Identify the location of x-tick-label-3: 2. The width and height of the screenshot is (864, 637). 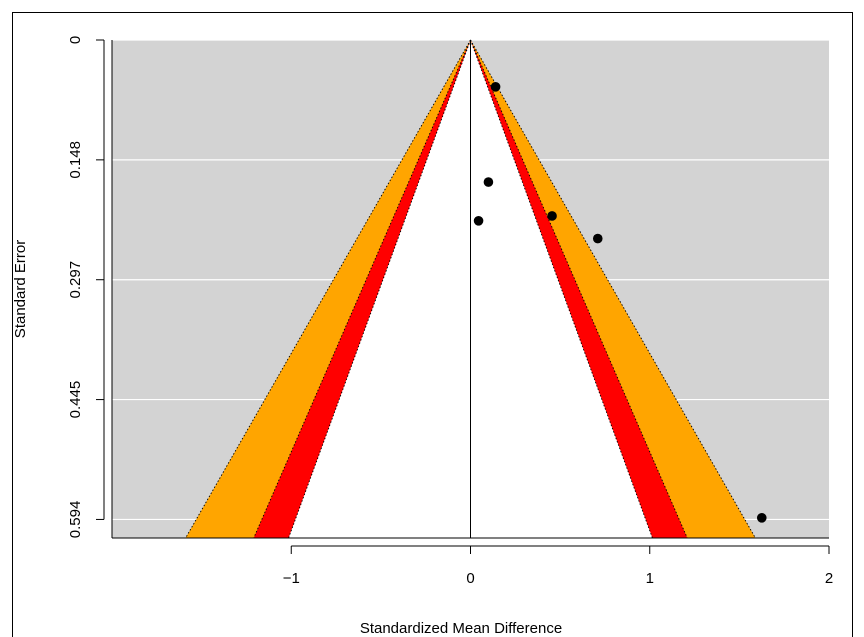
(829, 578).